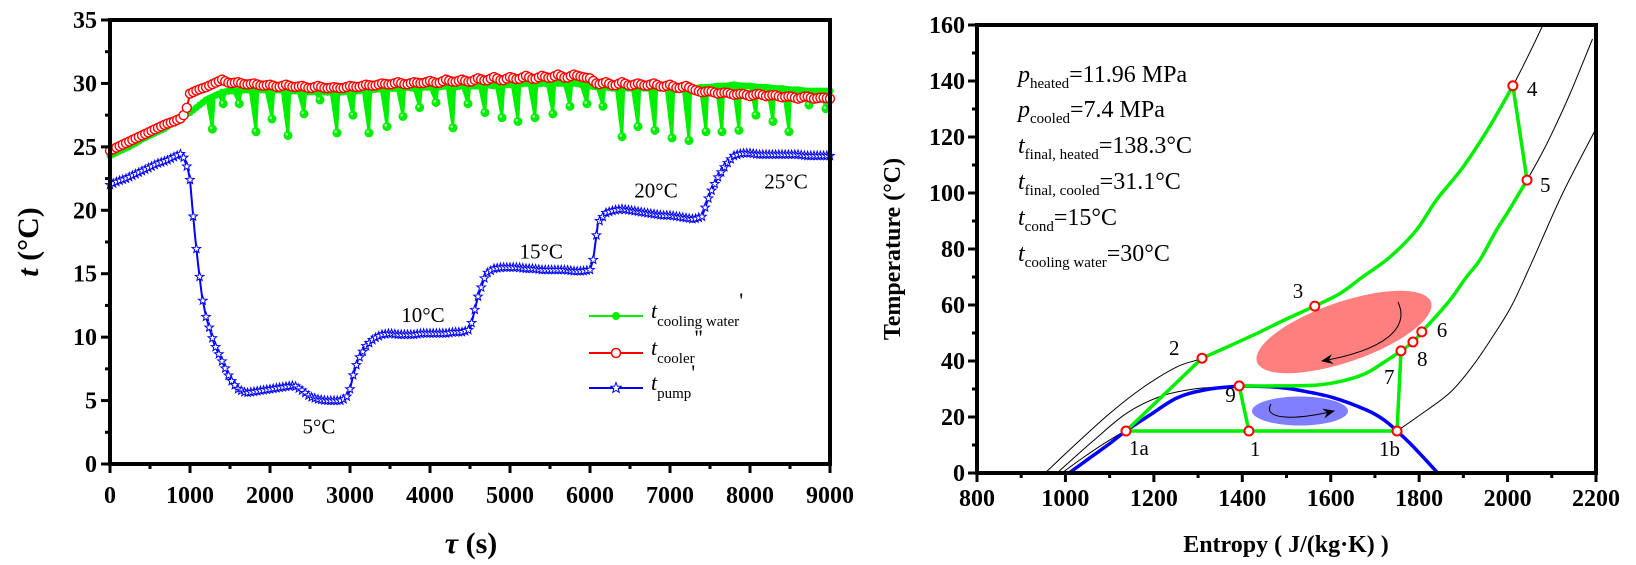 This screenshot has width=1636, height=565. Describe the element at coordinates (1255, 449) in the screenshot. I see `state-point-label-1: 1` at that location.